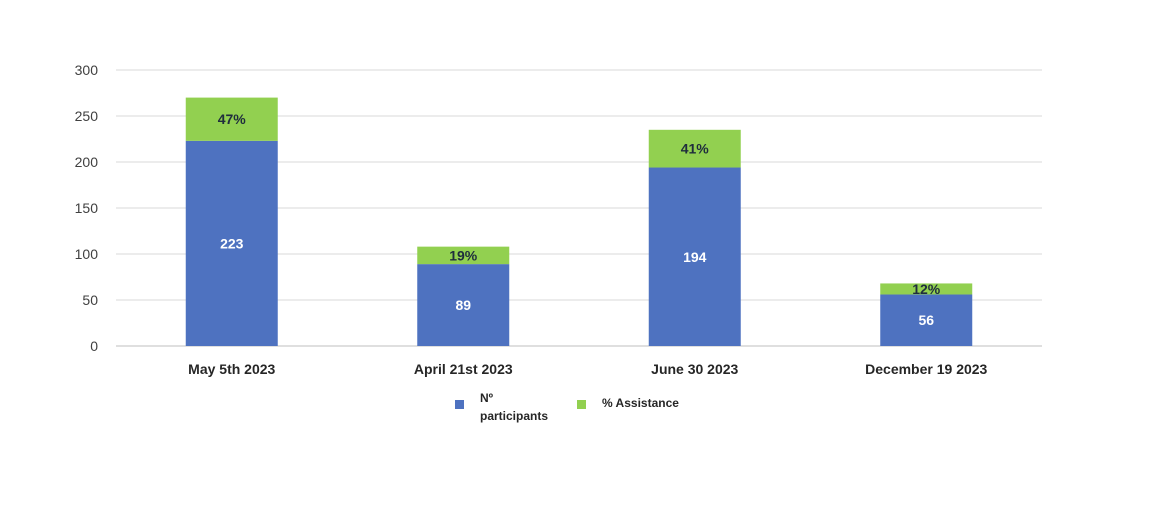 This screenshot has height=512, width=1150. I want to click on x-tick-label: June 30 2023, so click(694, 369).